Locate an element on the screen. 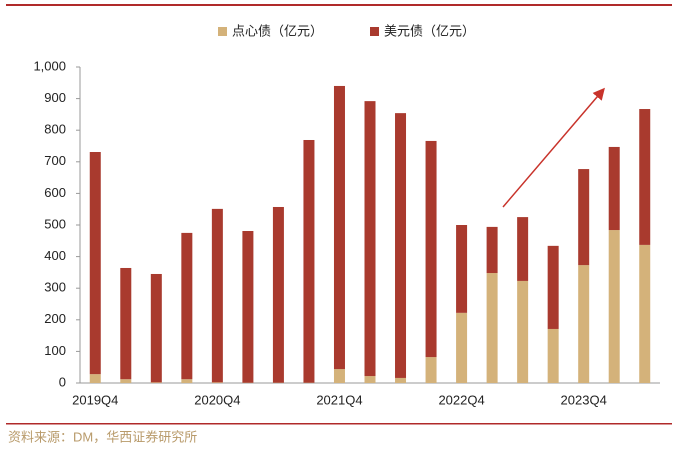 Image resolution: width=678 pixels, height=456 pixels. bottom-rule is located at coordinates (339, 424).